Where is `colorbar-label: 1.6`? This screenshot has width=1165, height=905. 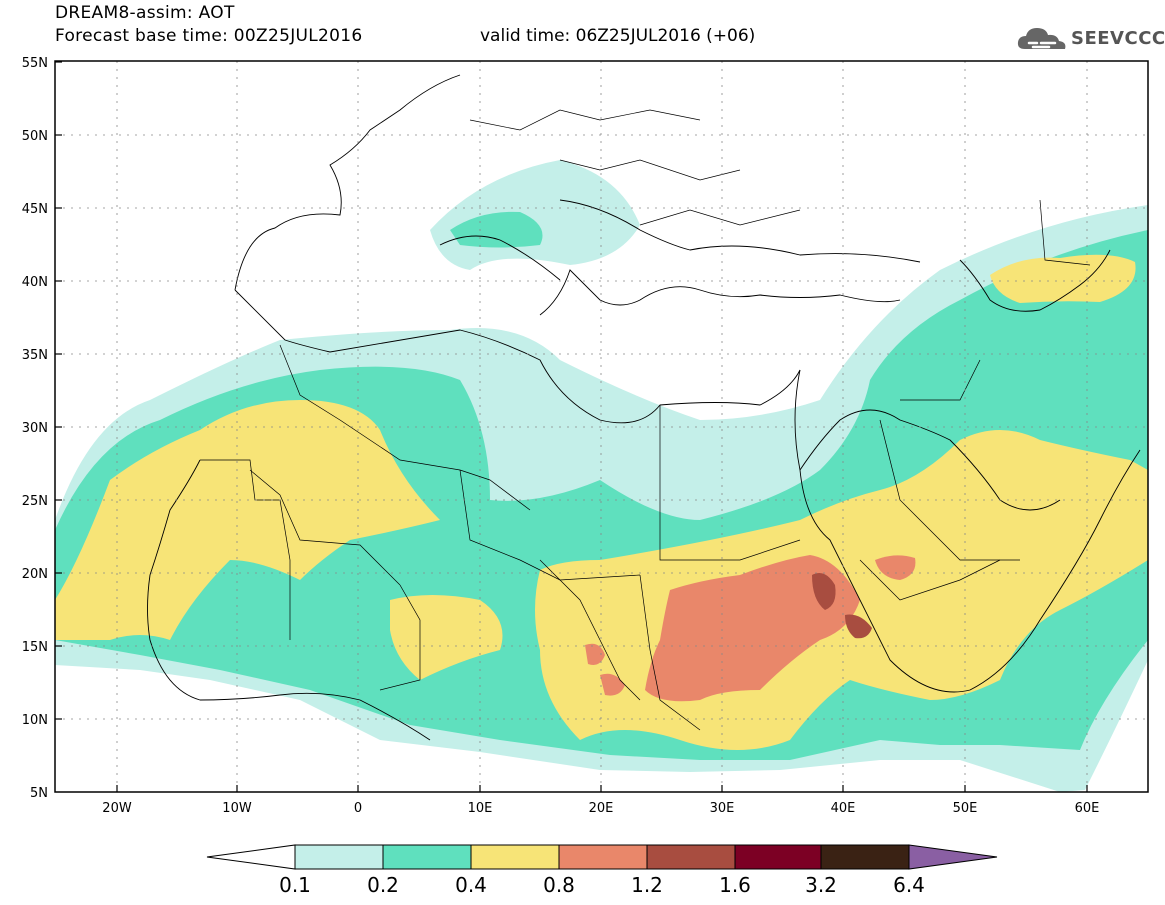 colorbar-label: 1.6 is located at coordinates (735, 885).